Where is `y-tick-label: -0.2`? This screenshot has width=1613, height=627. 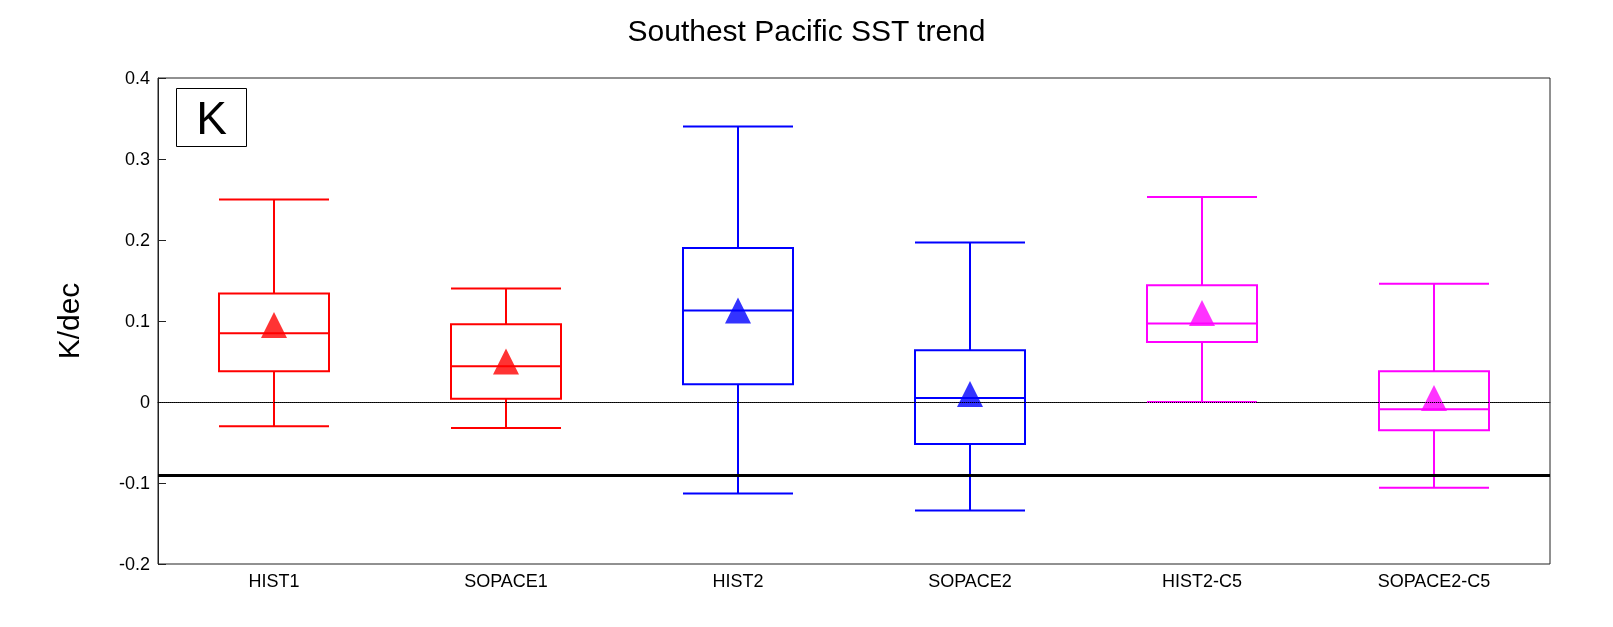 y-tick-label: -0.2 is located at coordinates (134, 564).